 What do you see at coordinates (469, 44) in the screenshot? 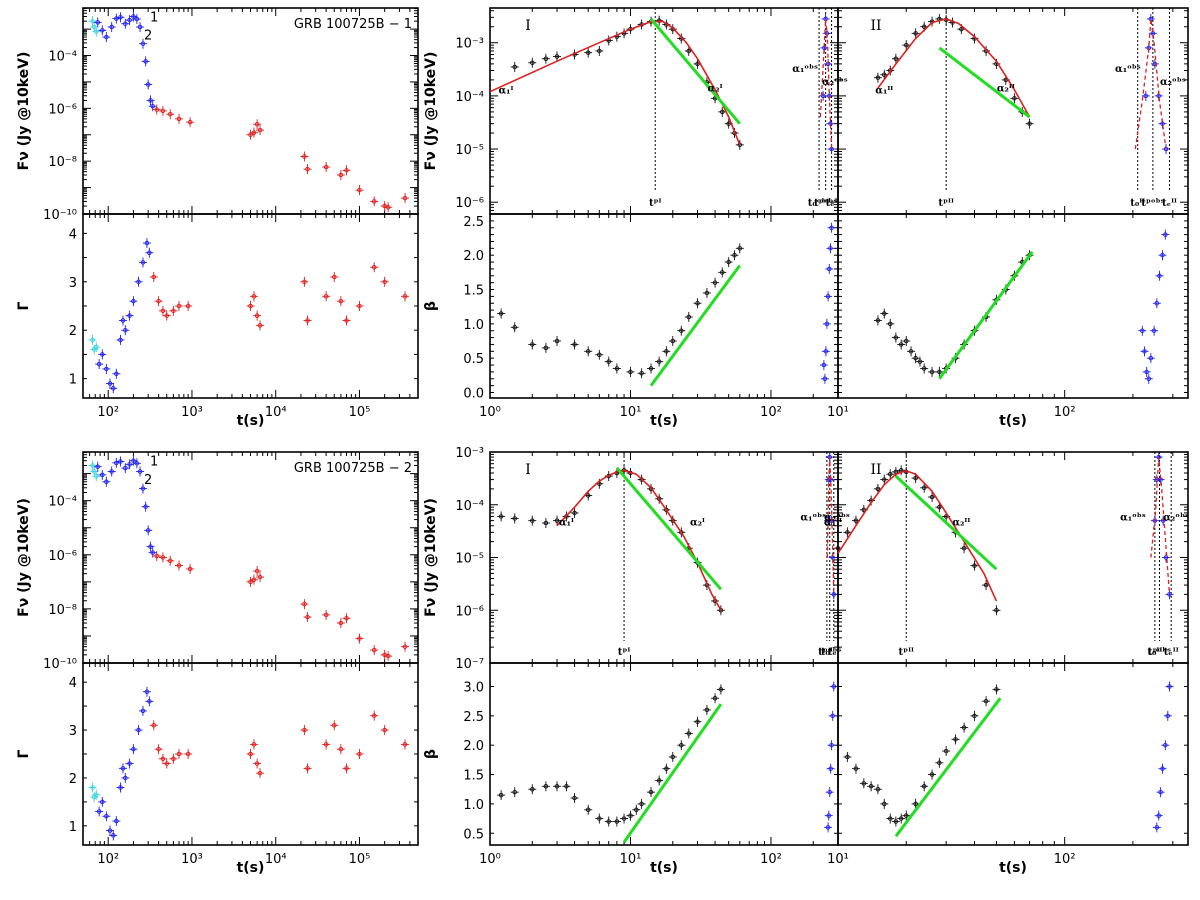
I see `y-tick-label: 10⁻³` at bounding box center [469, 44].